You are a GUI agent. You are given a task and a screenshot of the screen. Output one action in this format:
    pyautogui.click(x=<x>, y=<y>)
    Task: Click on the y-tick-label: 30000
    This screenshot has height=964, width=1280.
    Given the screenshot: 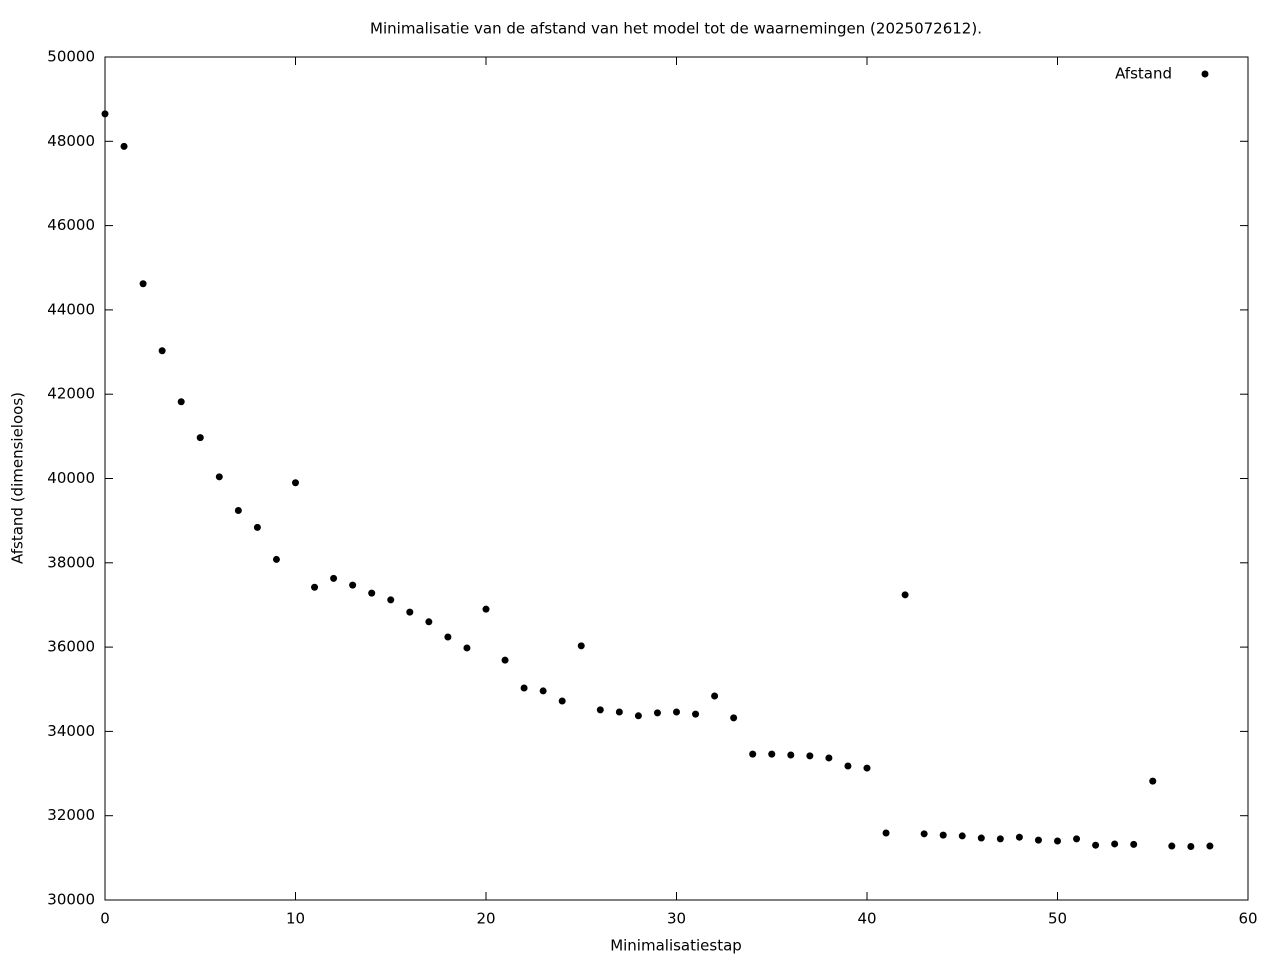 What is the action you would take?
    pyautogui.click(x=71, y=900)
    